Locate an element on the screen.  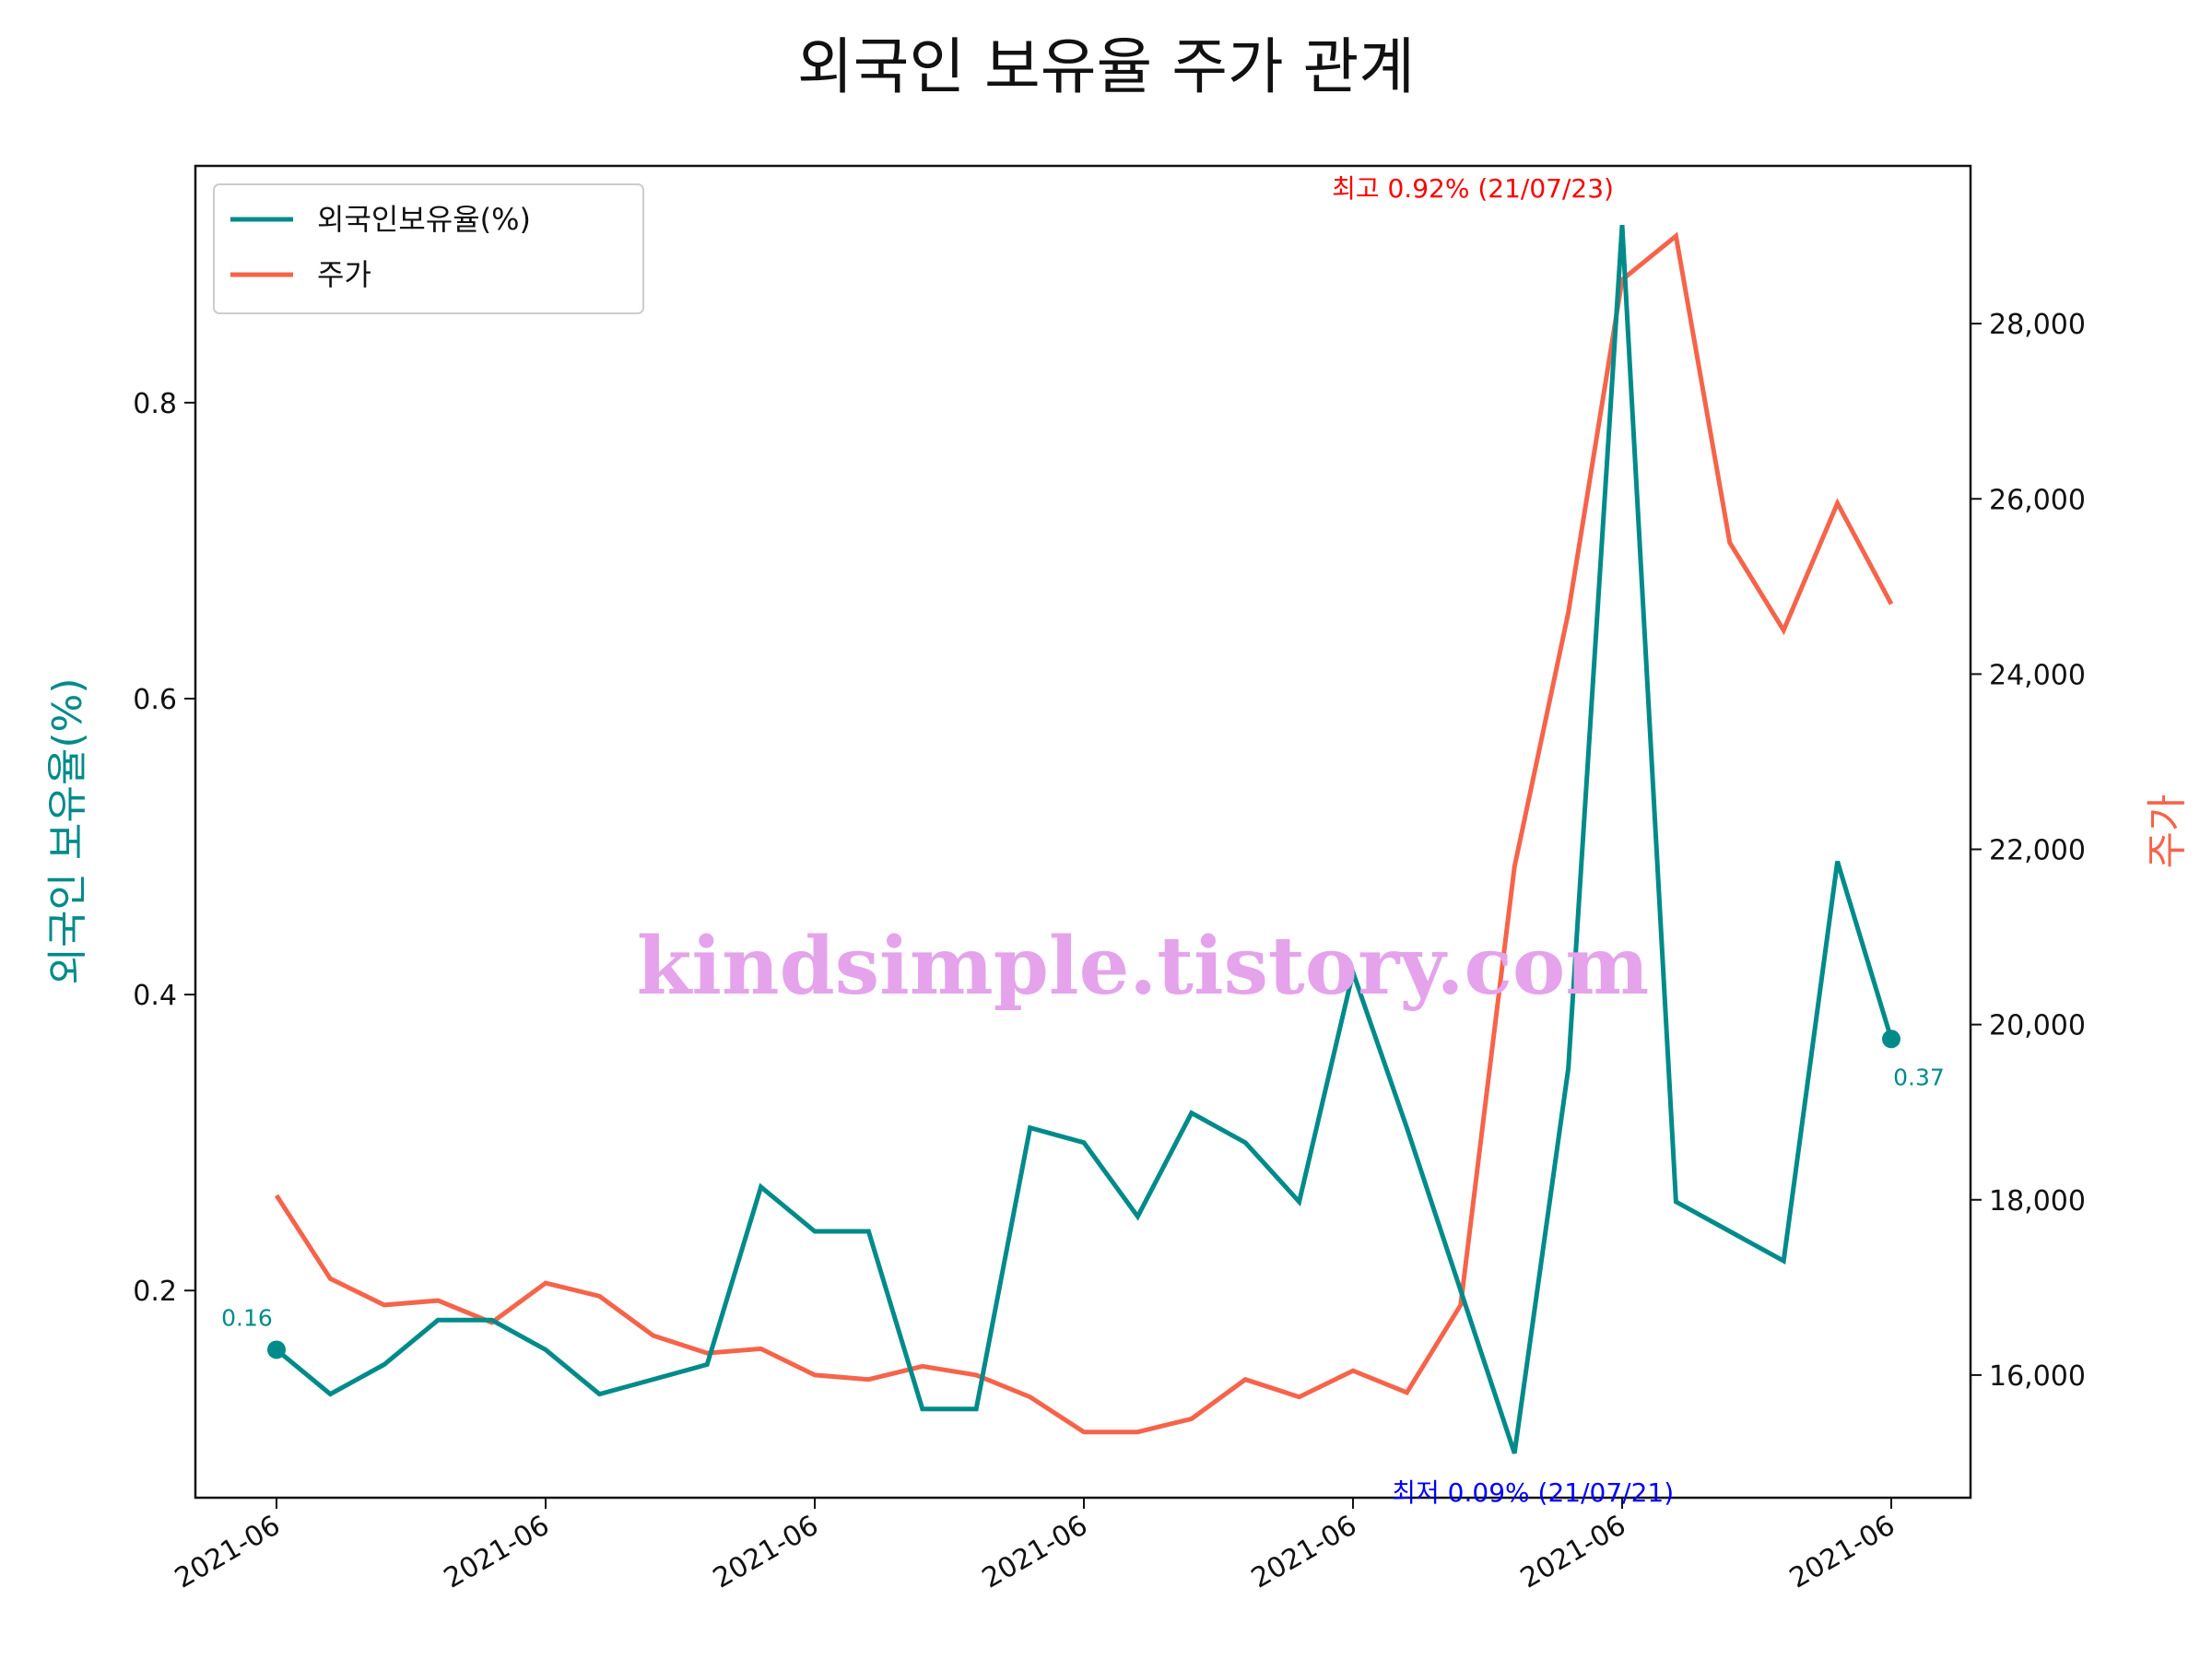
y-tick-label-right: 20,000 is located at coordinates (2037, 1026).